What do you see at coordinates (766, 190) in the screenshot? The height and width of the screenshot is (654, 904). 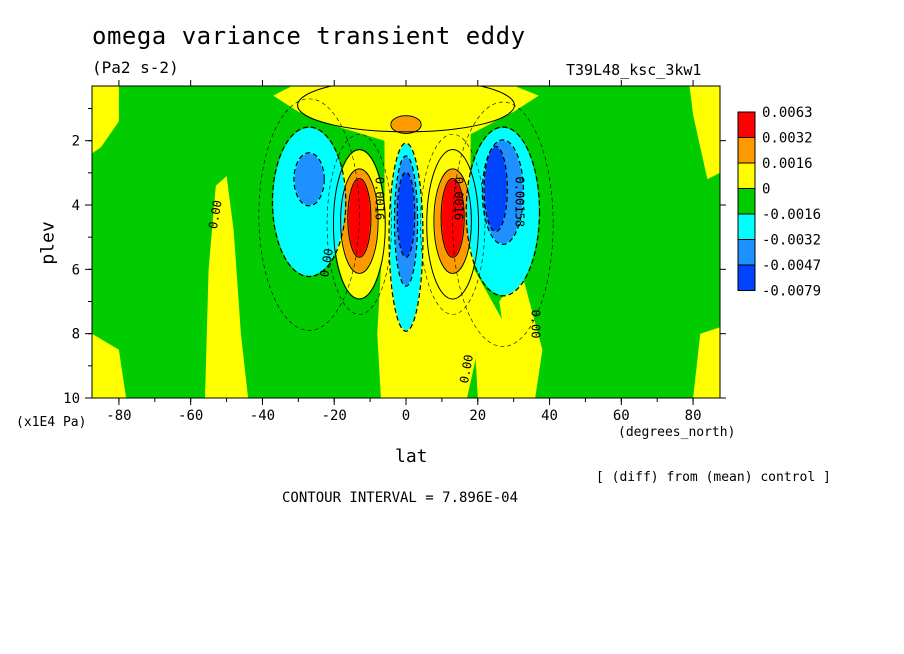 I see `colorbar-label-3: 0` at bounding box center [766, 190].